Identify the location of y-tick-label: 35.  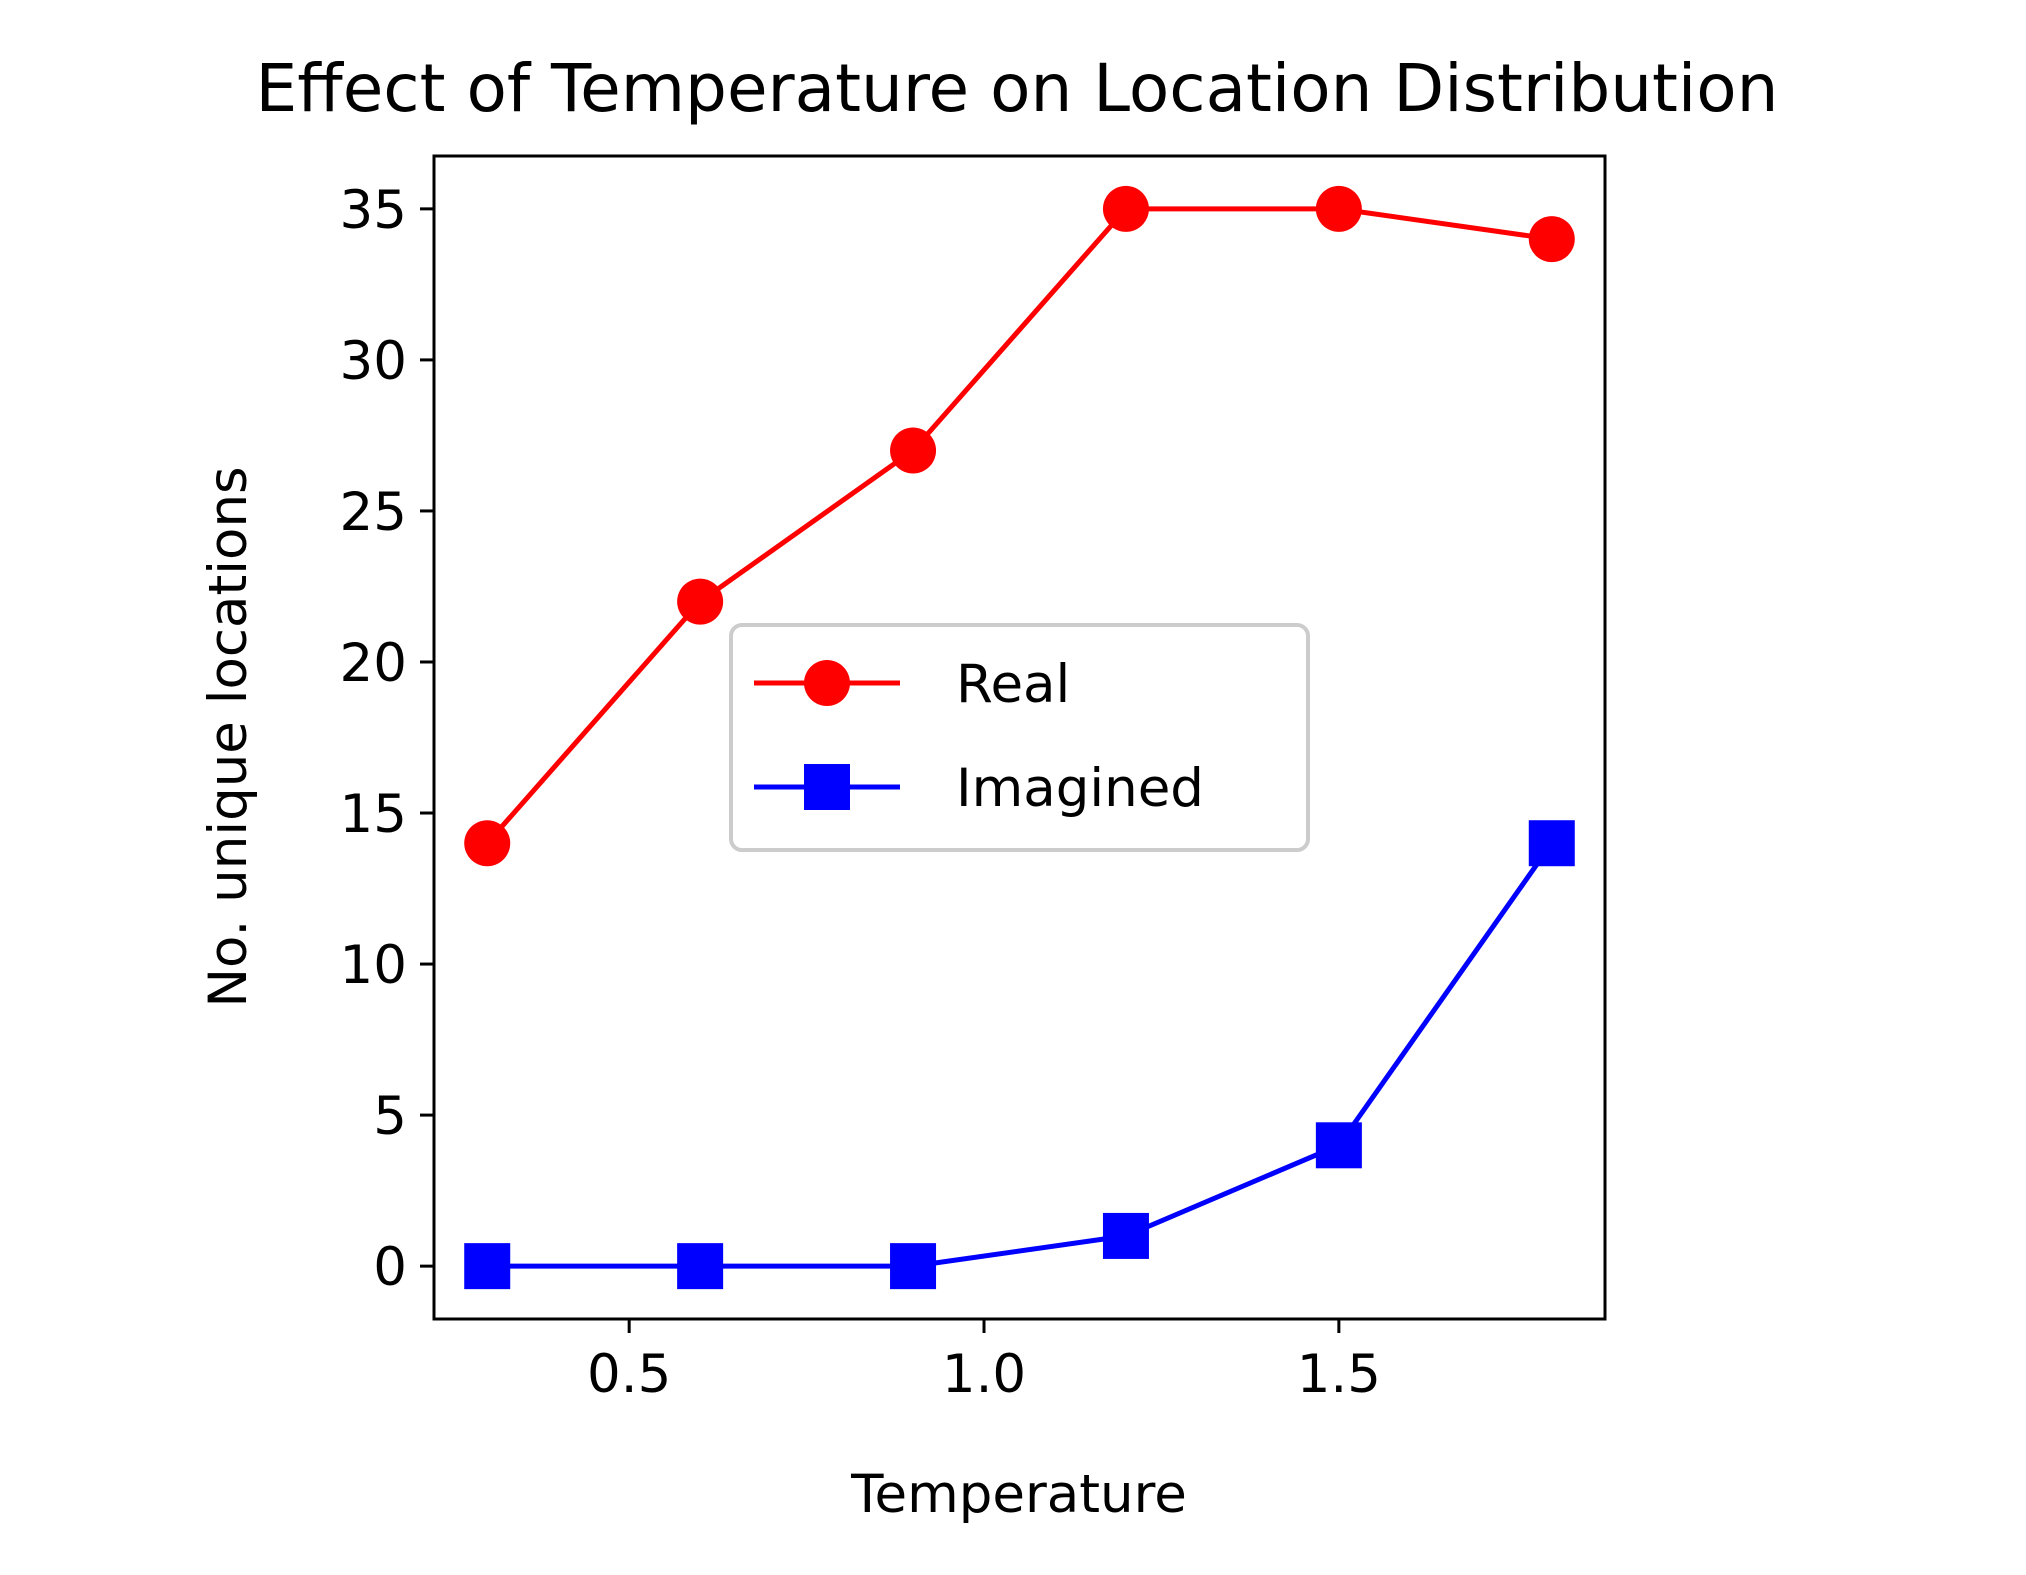
(373, 210).